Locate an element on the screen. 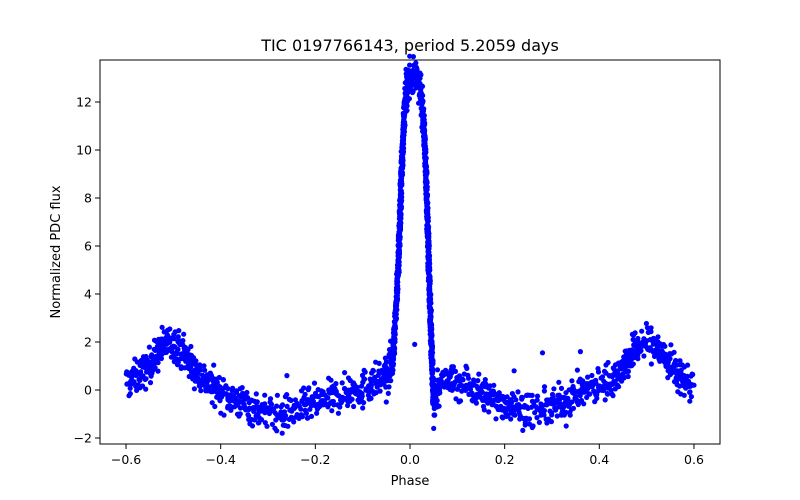 The image size is (800, 500). x-axis-label: Phase is located at coordinates (410, 481).